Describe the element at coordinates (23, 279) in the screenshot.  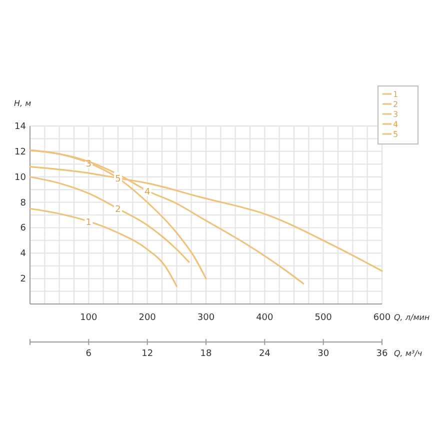
I see `y-tick-label: 2` at that location.